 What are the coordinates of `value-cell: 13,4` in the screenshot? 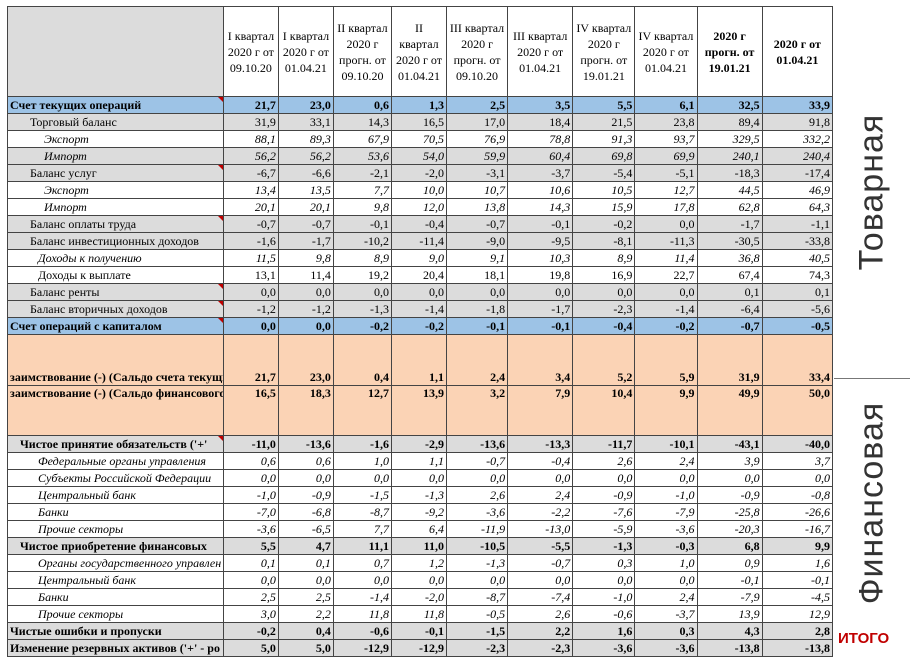 It's located at (250, 190).